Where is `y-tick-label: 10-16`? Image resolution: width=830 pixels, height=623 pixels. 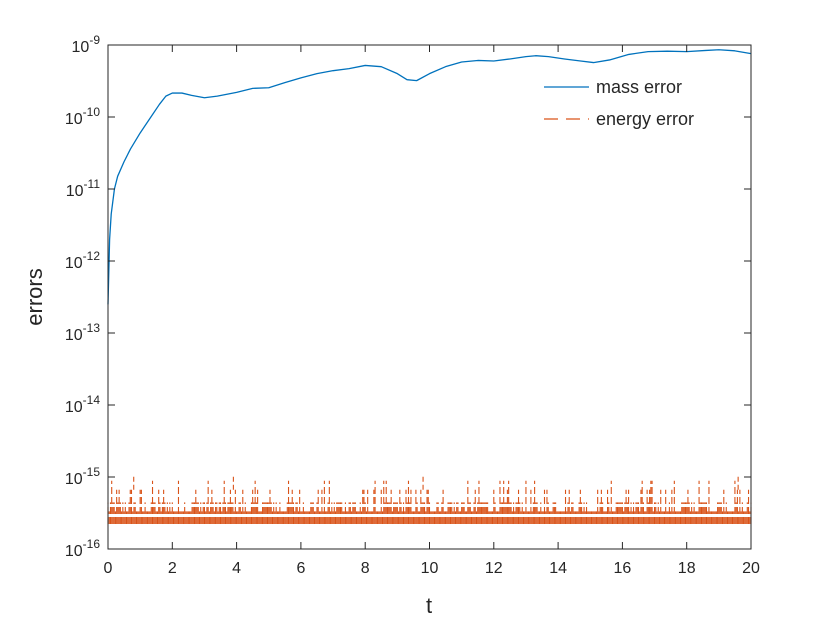
y-tick-label: 10-16 is located at coordinates (82, 548).